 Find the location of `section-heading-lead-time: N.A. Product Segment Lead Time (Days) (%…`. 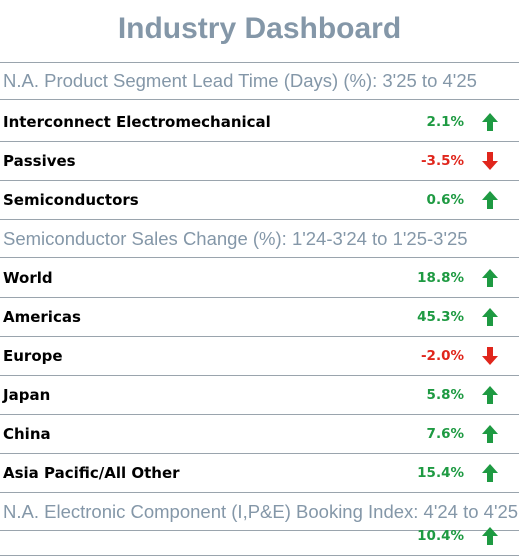

section-heading-lead-time: N.A. Product Segment Lead Time (Days) (%… is located at coordinates (259, 81).